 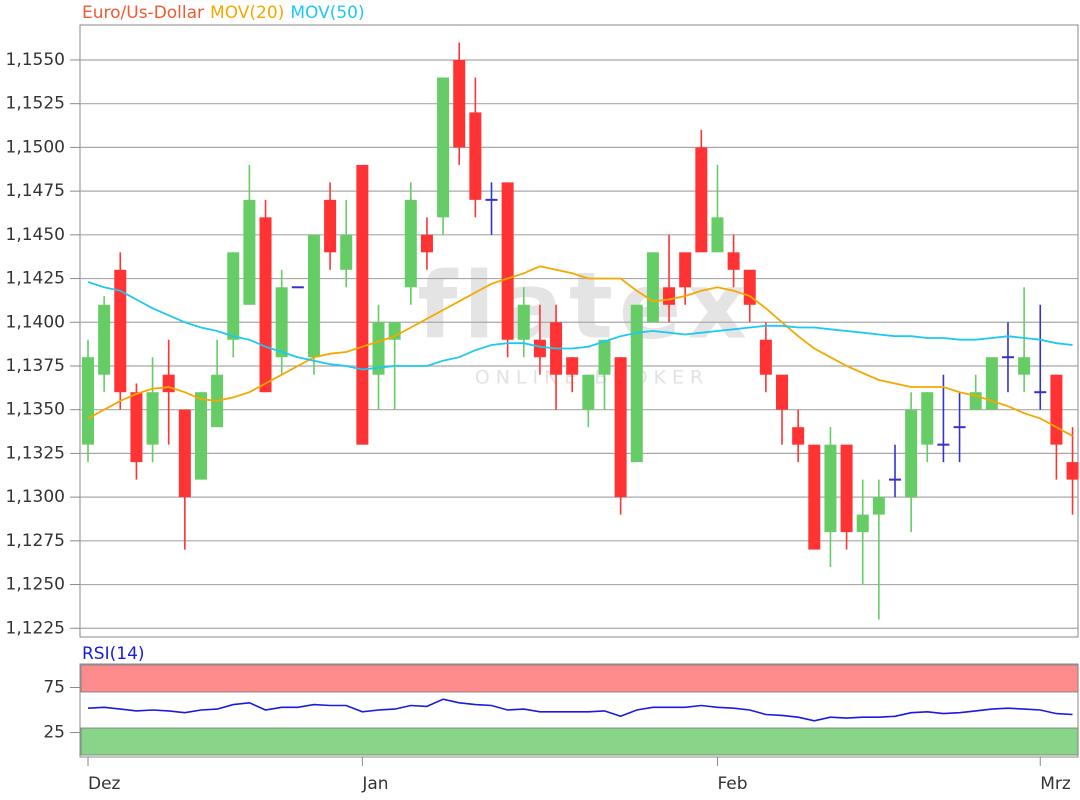 What do you see at coordinates (35, 235) in the screenshot?
I see `y-tick-label: 1,1450` at bounding box center [35, 235].